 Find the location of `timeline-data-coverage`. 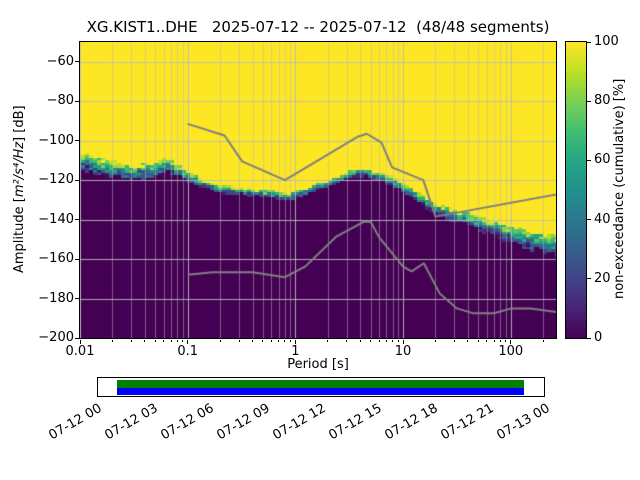

timeline-data-coverage is located at coordinates (320, 391).